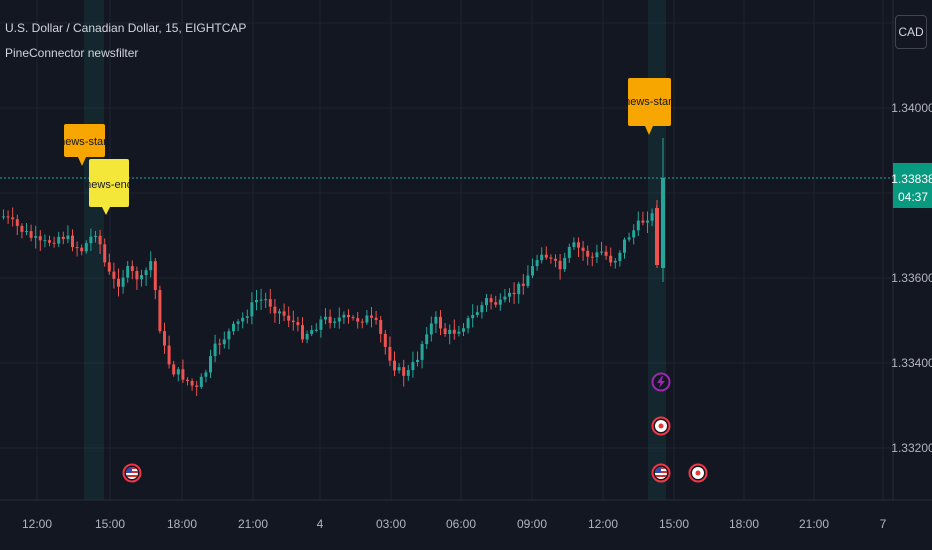 This screenshot has width=932, height=550. I want to click on news-end-marker: news-end, so click(109, 187).